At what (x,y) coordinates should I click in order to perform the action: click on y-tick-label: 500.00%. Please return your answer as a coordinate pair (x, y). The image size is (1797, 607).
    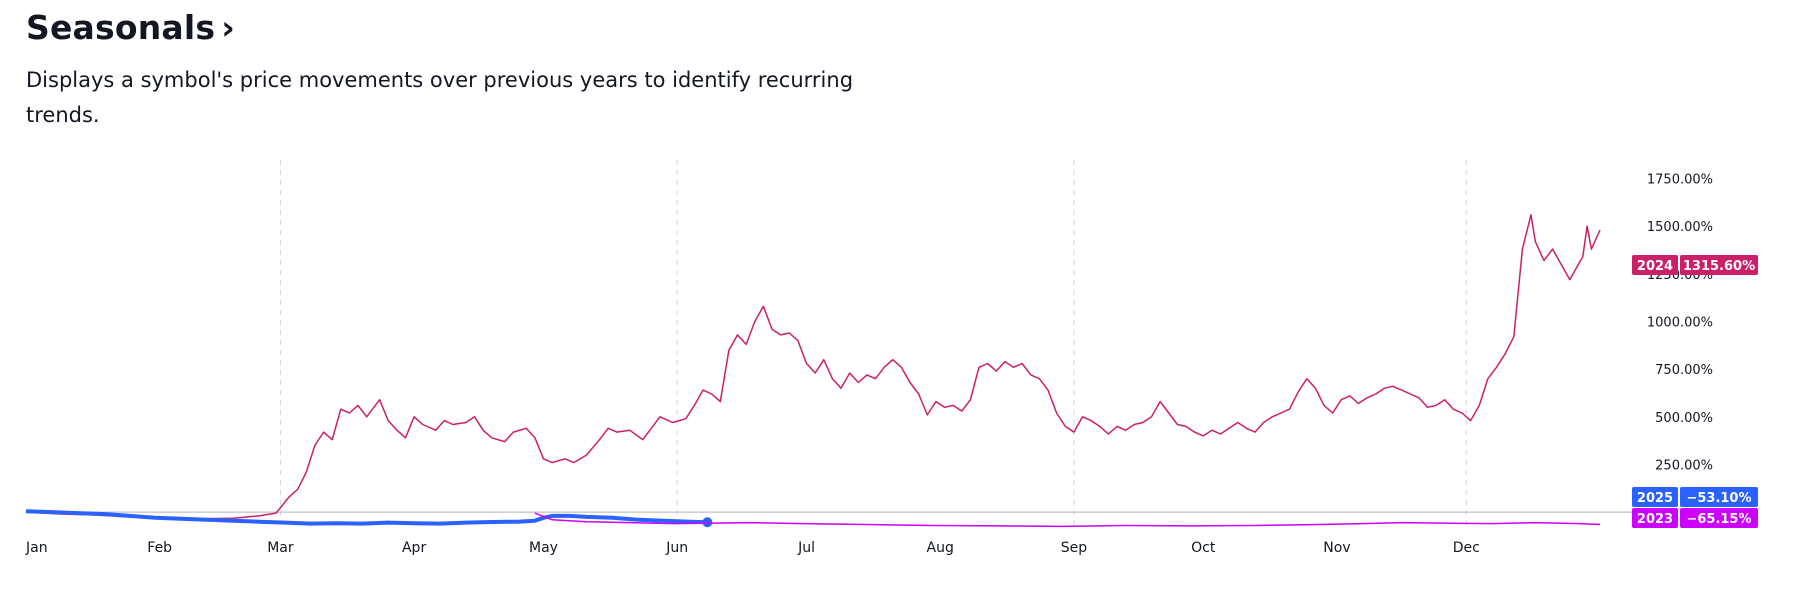
    Looking at the image, I should click on (1684, 418).